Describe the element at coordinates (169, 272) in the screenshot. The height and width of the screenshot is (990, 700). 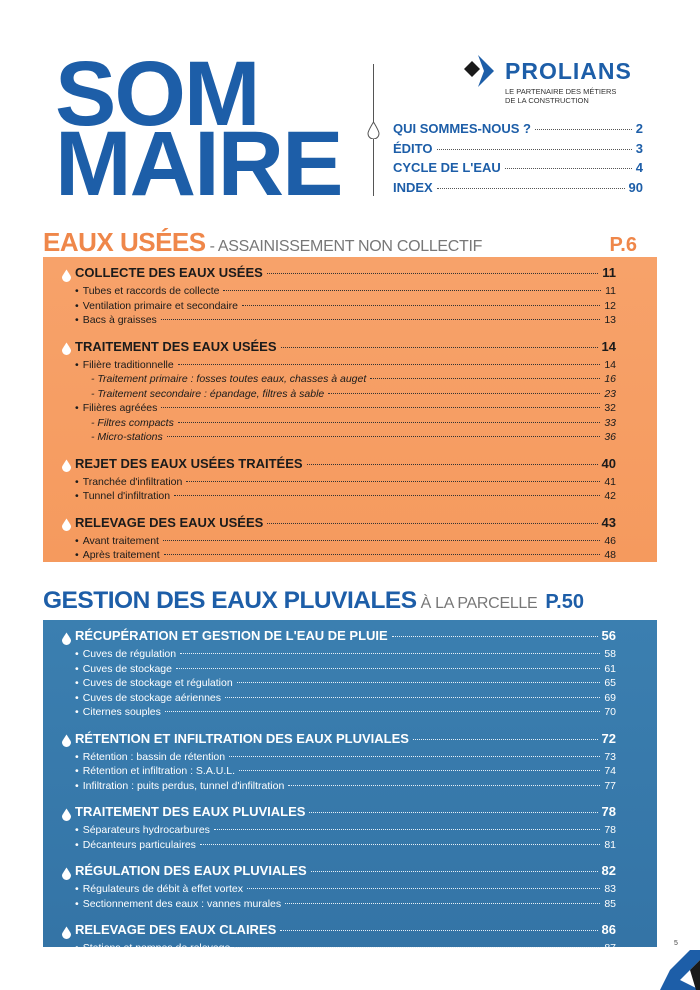
I see `entry-label: COLLECTE DES EAUX USÉES` at that location.